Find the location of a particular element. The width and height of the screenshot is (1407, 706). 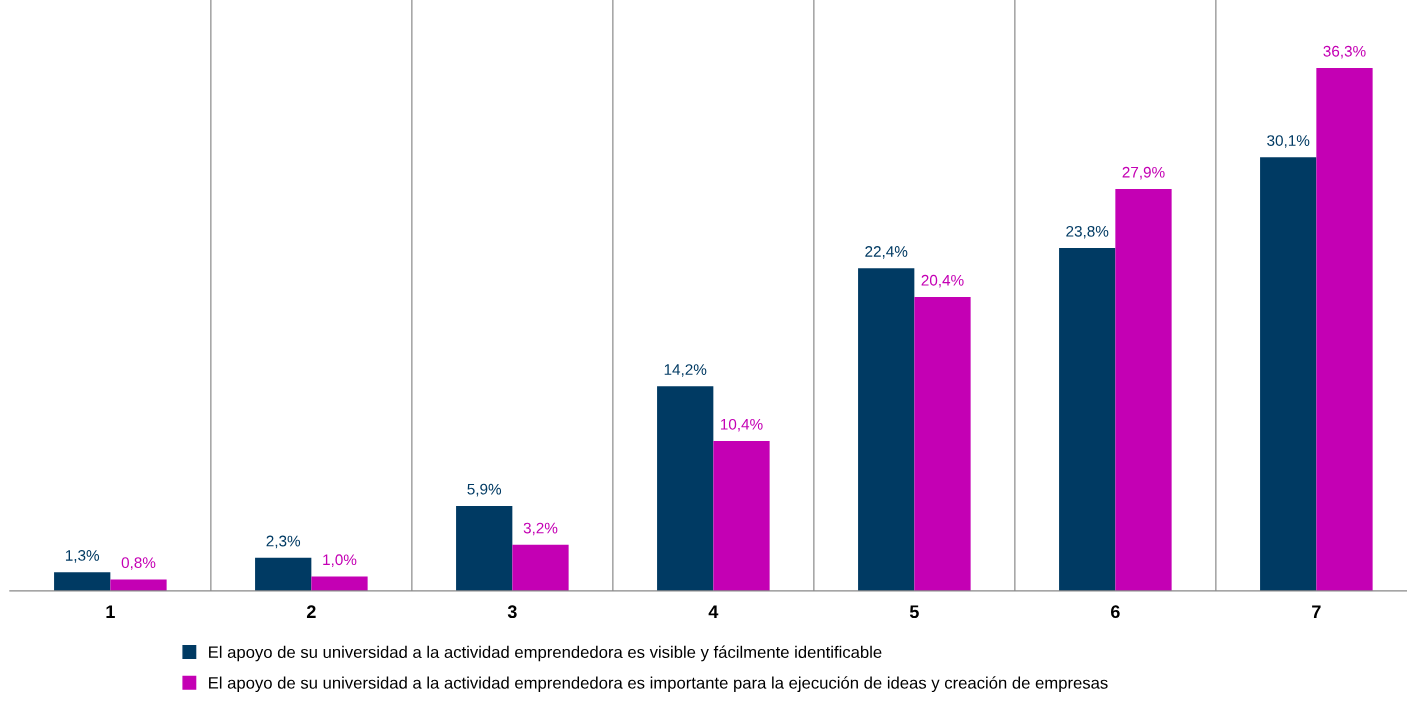

x-tick-label: 7 is located at coordinates (1316, 611).